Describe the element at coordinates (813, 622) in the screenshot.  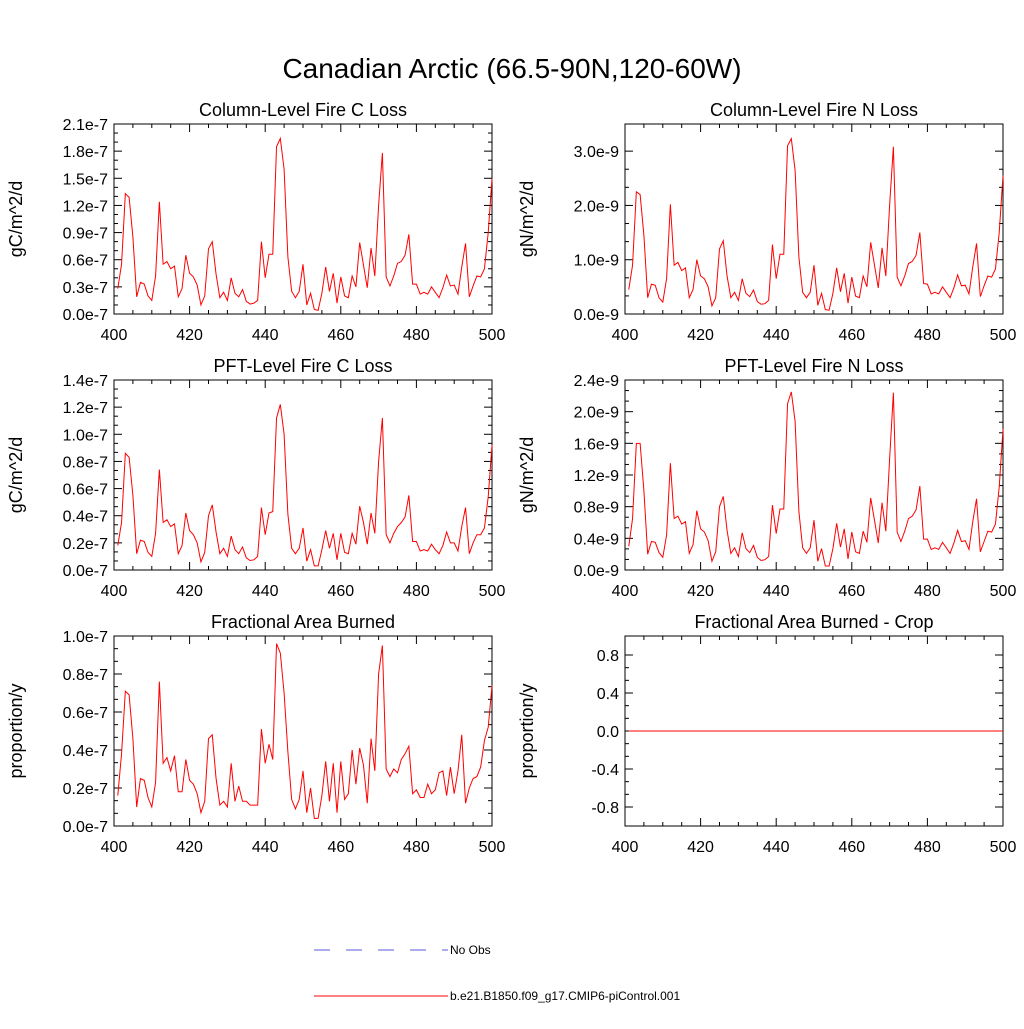
I see `panel-title: Fractional Area Burned - Crop` at that location.